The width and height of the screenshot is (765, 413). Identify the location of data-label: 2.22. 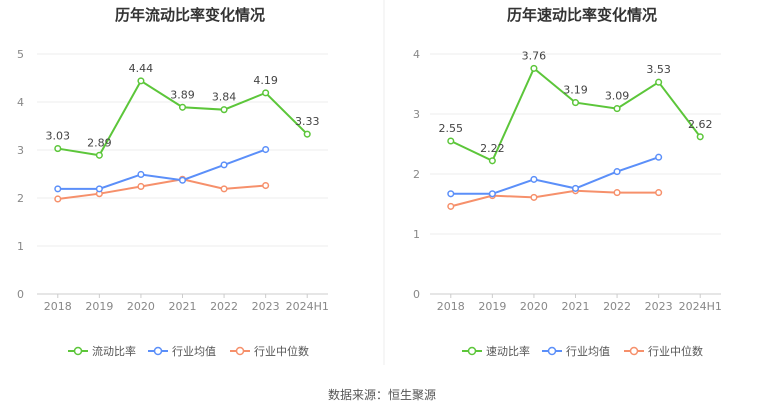
(492, 148).